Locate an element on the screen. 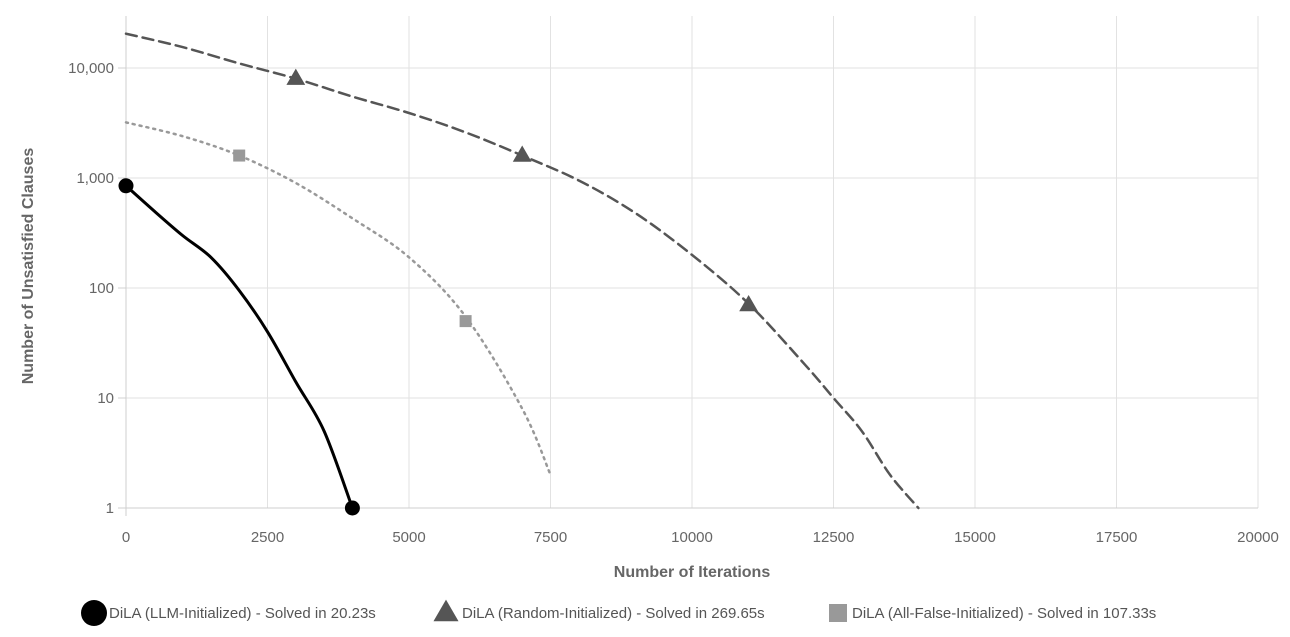  x-tick-label: 7500 is located at coordinates (550, 537).